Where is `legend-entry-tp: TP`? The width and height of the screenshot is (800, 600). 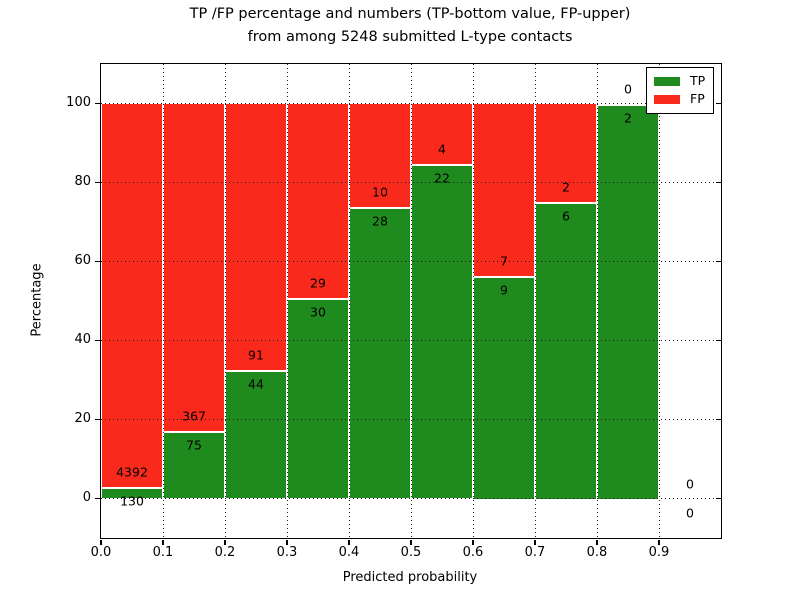 legend-entry-tp: TP is located at coordinates (680, 81).